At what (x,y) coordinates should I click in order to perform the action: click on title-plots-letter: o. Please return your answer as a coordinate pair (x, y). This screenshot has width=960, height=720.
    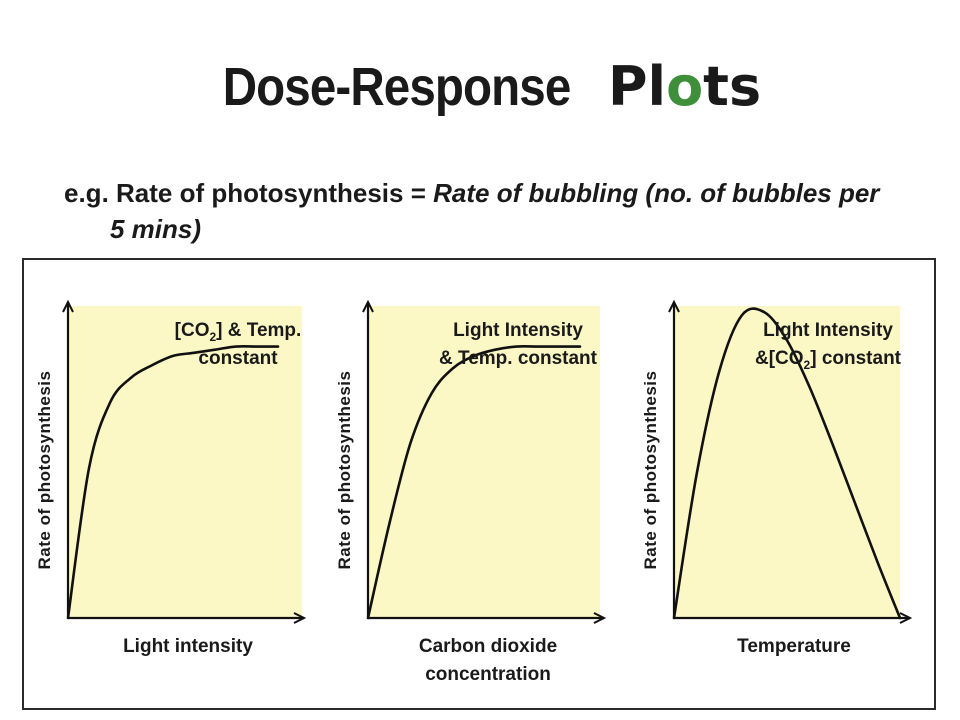
    Looking at the image, I should click on (685, 86).